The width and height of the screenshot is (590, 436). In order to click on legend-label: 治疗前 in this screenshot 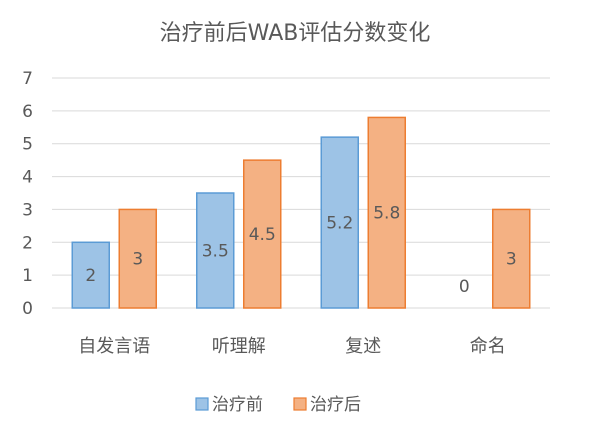, I will do `click(237, 405)`.